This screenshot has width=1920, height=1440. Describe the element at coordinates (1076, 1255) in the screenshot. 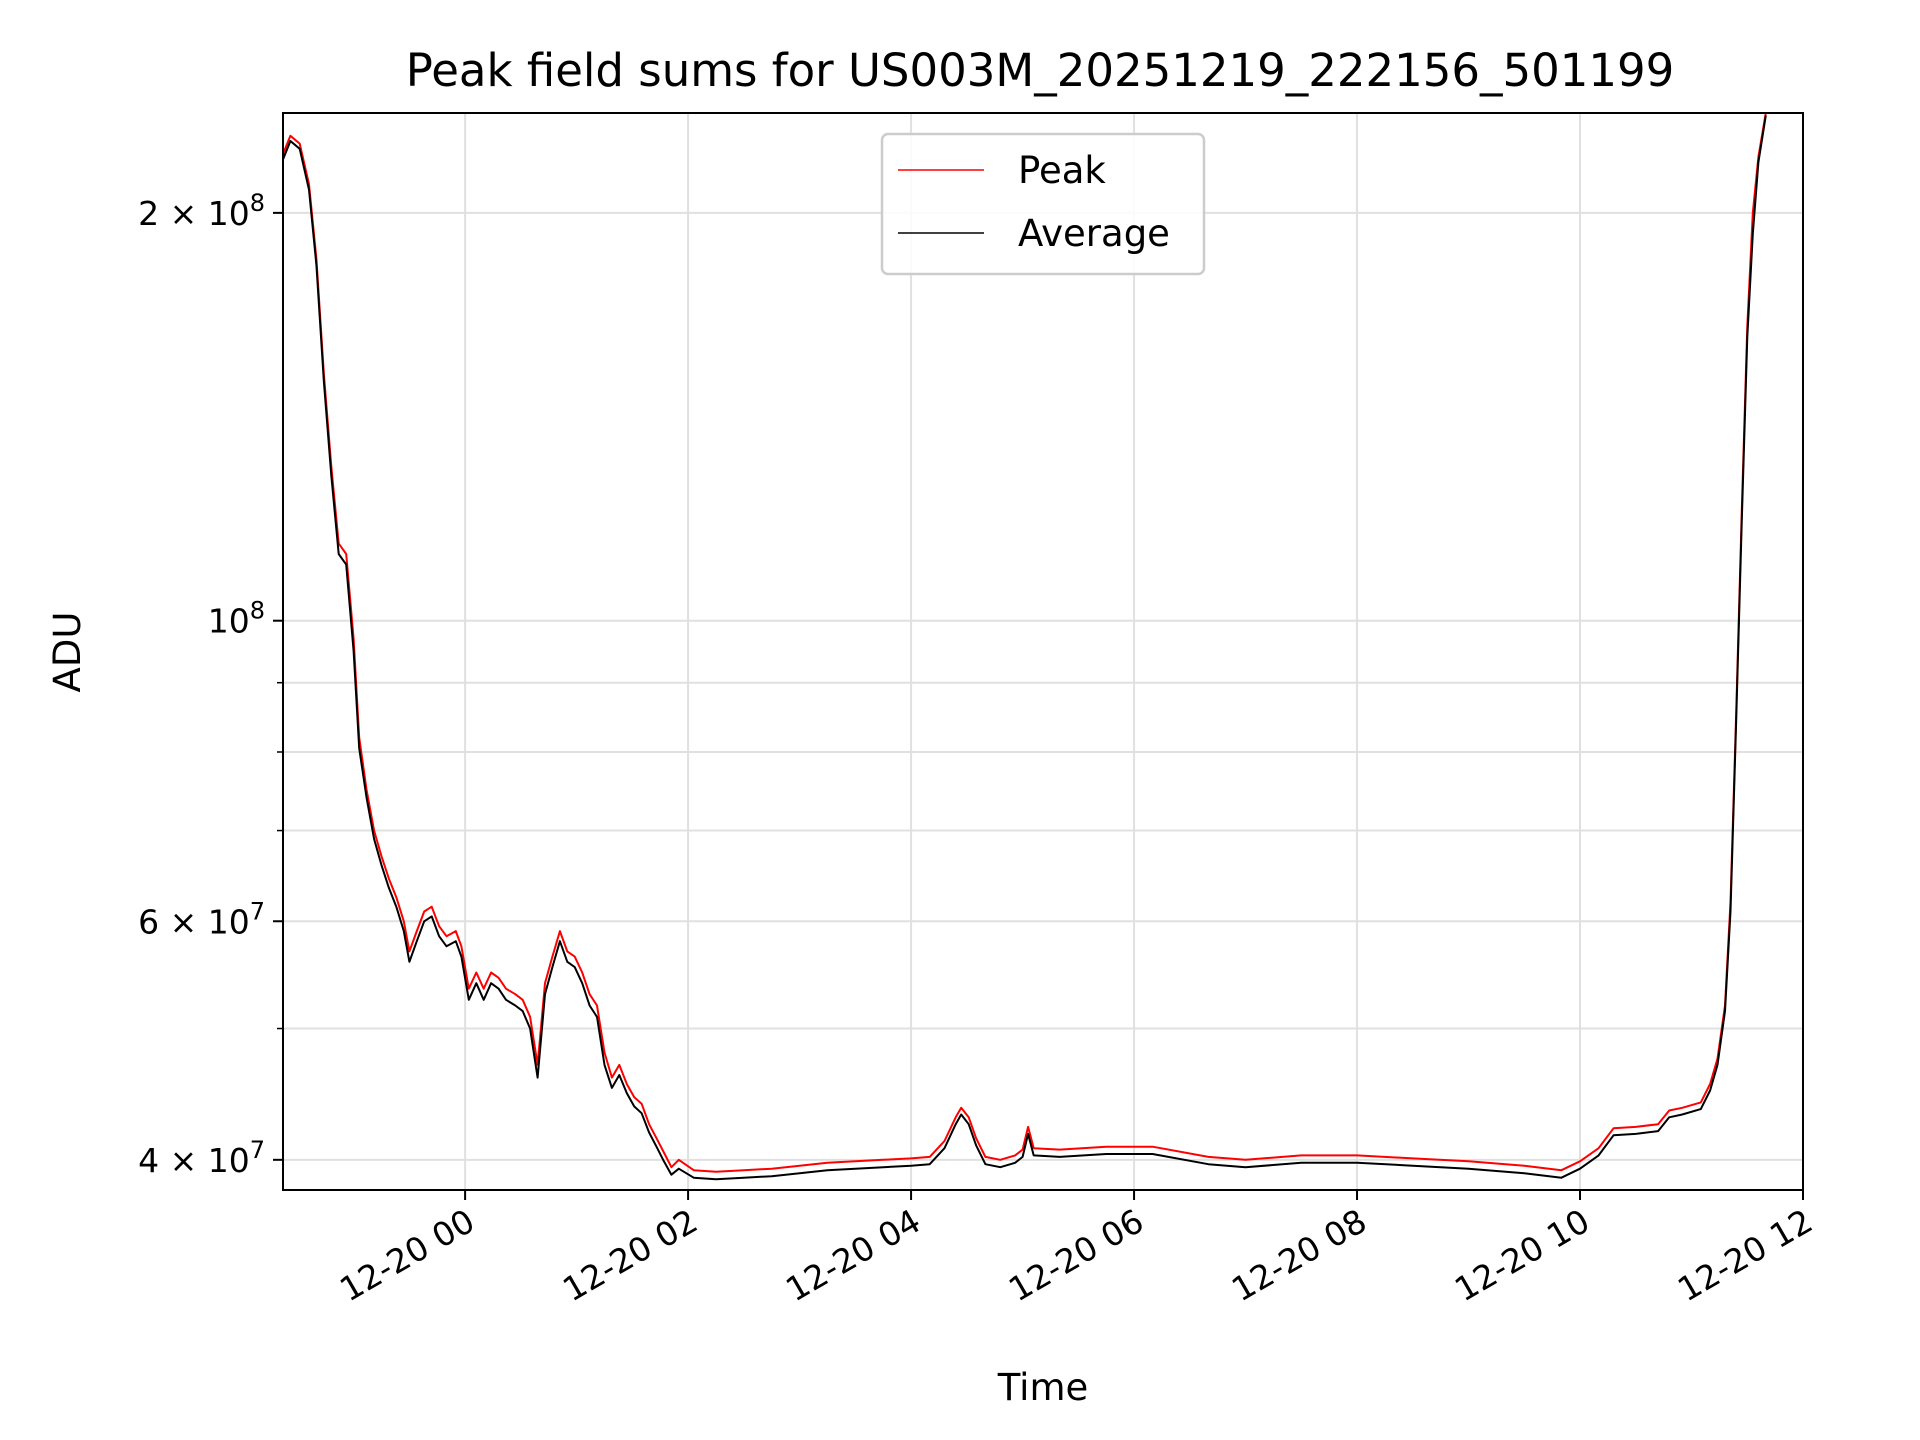

I see `x-tick-label: 12-20 06` at that location.